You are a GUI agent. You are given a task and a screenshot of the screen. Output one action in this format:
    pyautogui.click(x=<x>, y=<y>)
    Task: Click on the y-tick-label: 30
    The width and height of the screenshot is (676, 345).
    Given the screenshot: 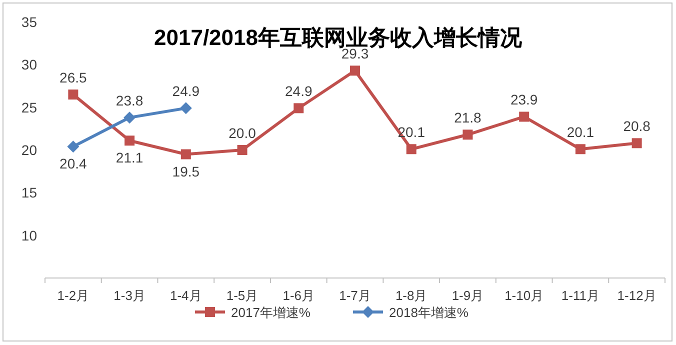 What is the action you would take?
    pyautogui.click(x=29, y=64)
    